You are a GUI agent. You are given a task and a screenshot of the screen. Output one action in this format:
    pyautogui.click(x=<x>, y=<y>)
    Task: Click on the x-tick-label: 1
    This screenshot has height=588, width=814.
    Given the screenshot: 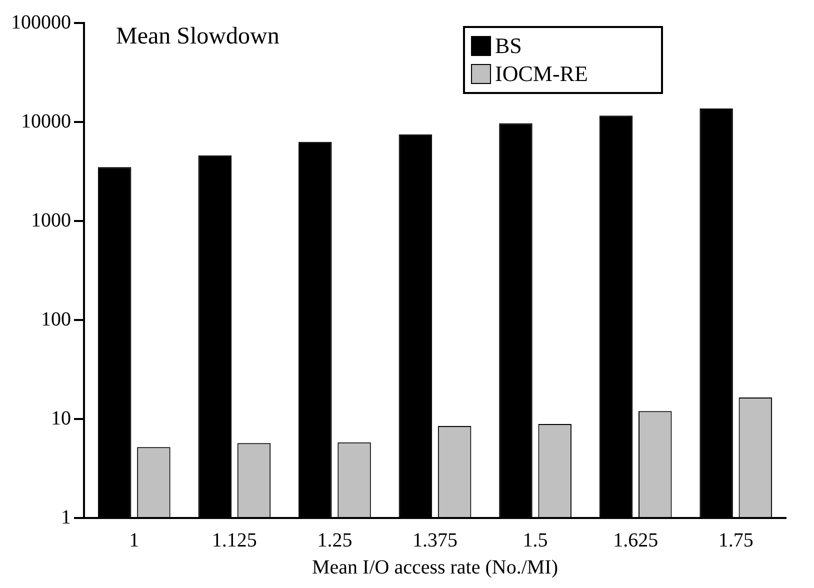 What is the action you would take?
    pyautogui.click(x=134, y=540)
    